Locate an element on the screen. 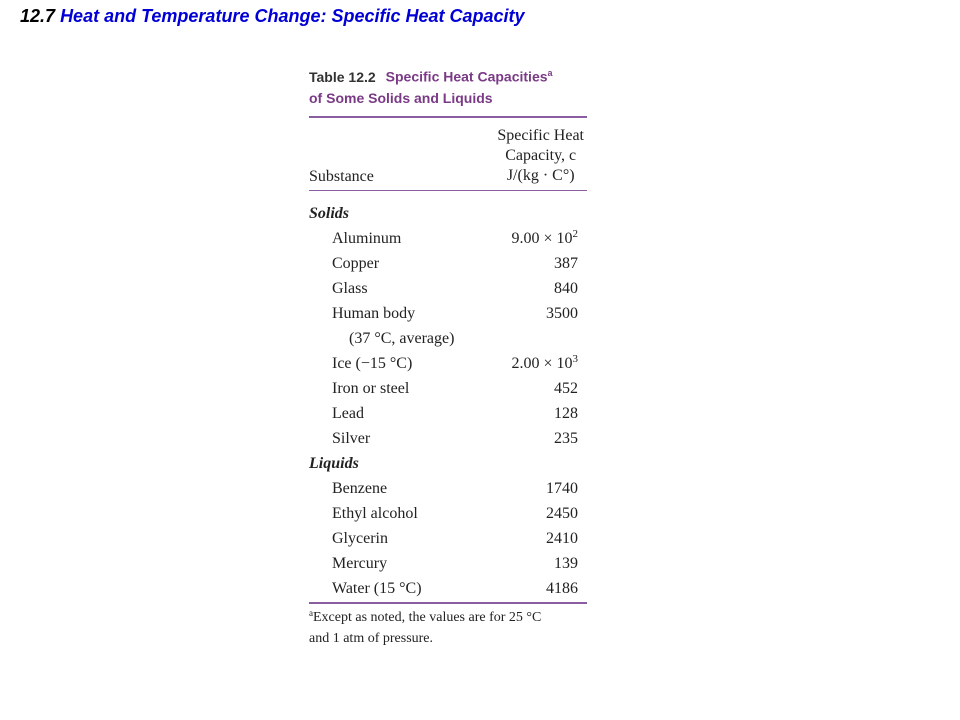 The width and height of the screenshot is (960, 720). table-row: (37 °C, average) is located at coordinates (448, 338).